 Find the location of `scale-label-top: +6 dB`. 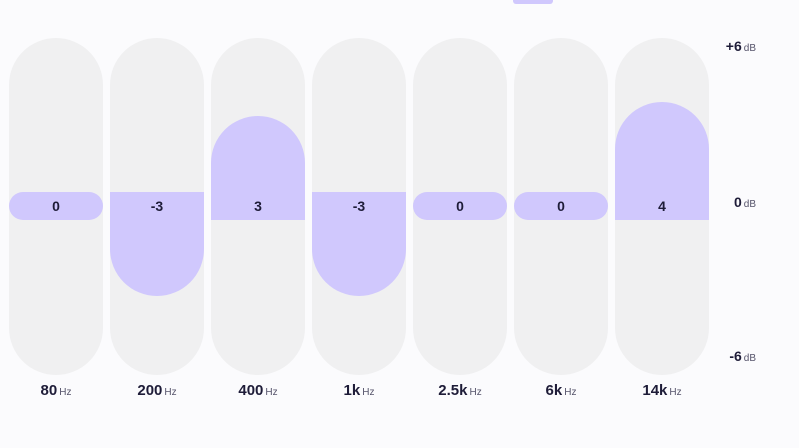

scale-label-top: +6 dB is located at coordinates (741, 47).